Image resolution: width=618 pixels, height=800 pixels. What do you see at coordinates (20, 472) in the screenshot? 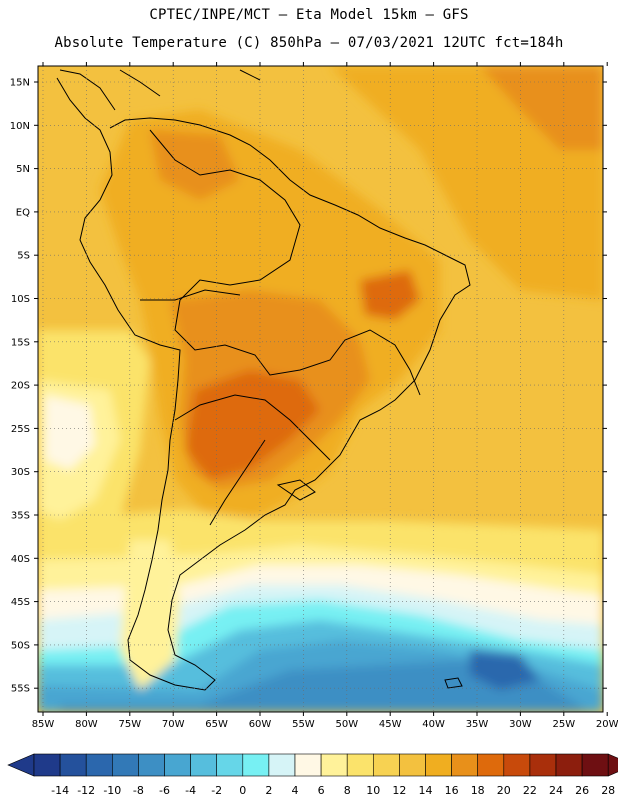
I see `lat-label: 30S` at bounding box center [20, 472].